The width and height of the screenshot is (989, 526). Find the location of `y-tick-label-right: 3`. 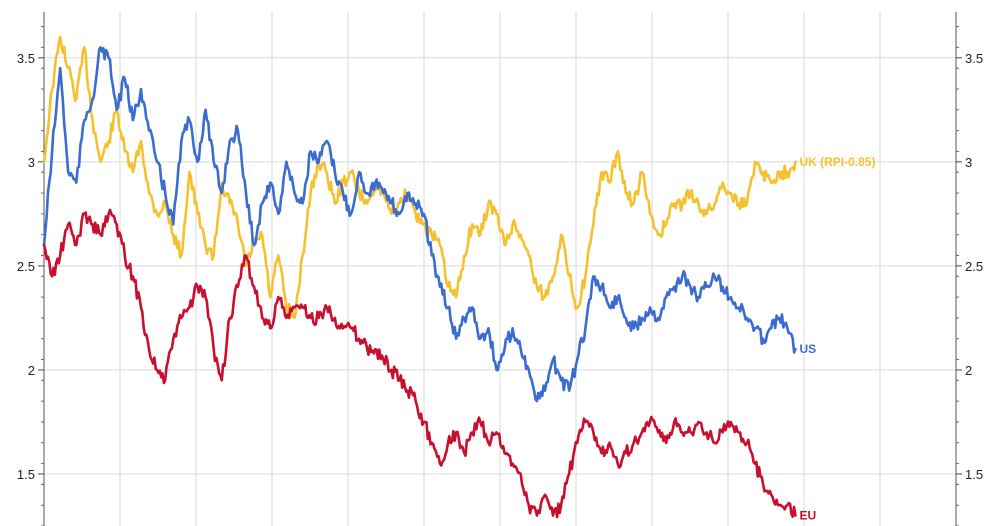

y-tick-label-right: 3 is located at coordinates (968, 162).